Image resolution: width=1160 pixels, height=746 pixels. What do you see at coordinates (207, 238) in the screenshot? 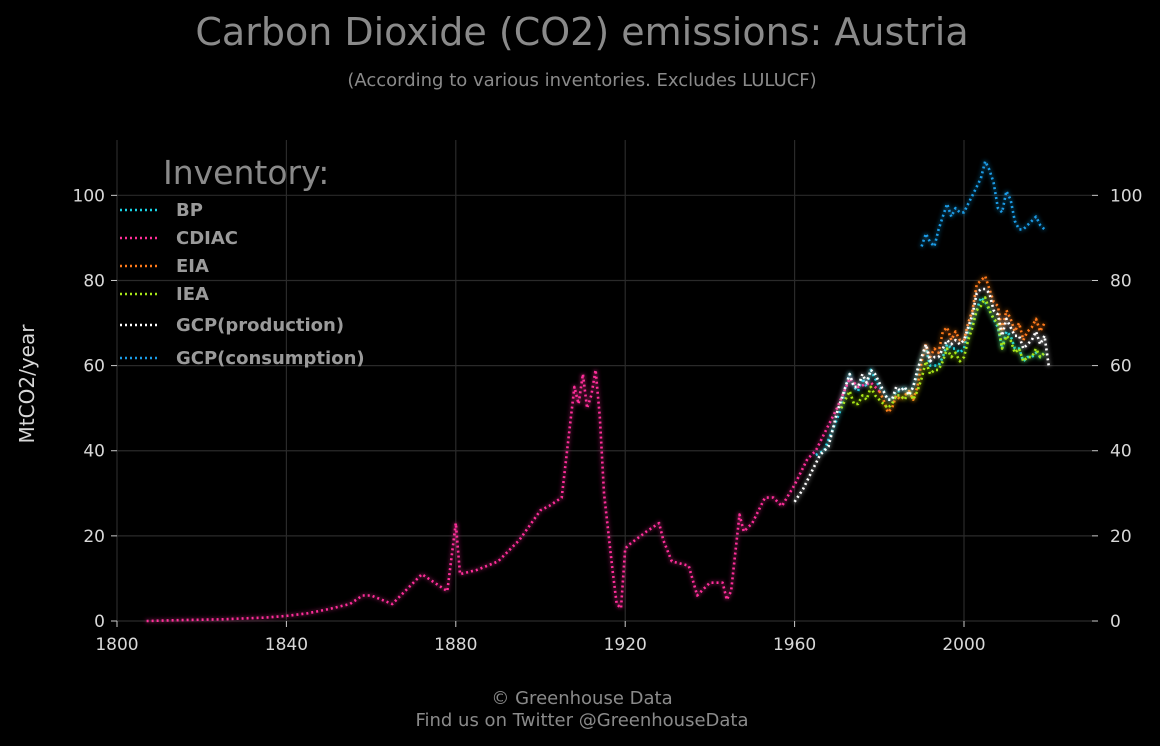
I see `legend-label: CDIAC` at bounding box center [207, 238].